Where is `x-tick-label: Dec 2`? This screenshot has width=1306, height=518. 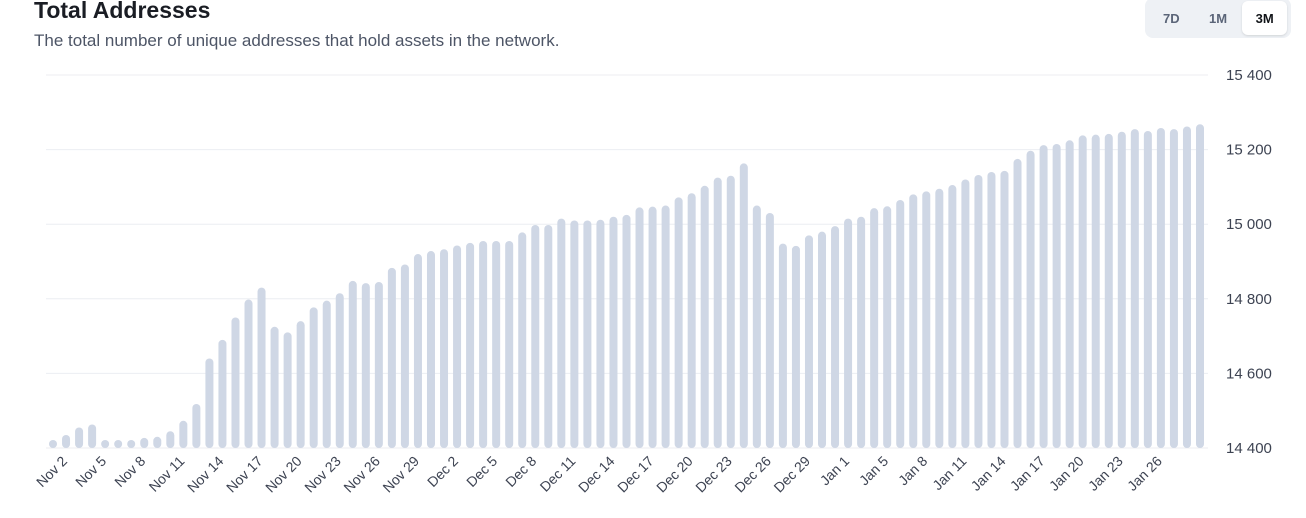 x-tick-label: Dec 2 is located at coordinates (442, 471).